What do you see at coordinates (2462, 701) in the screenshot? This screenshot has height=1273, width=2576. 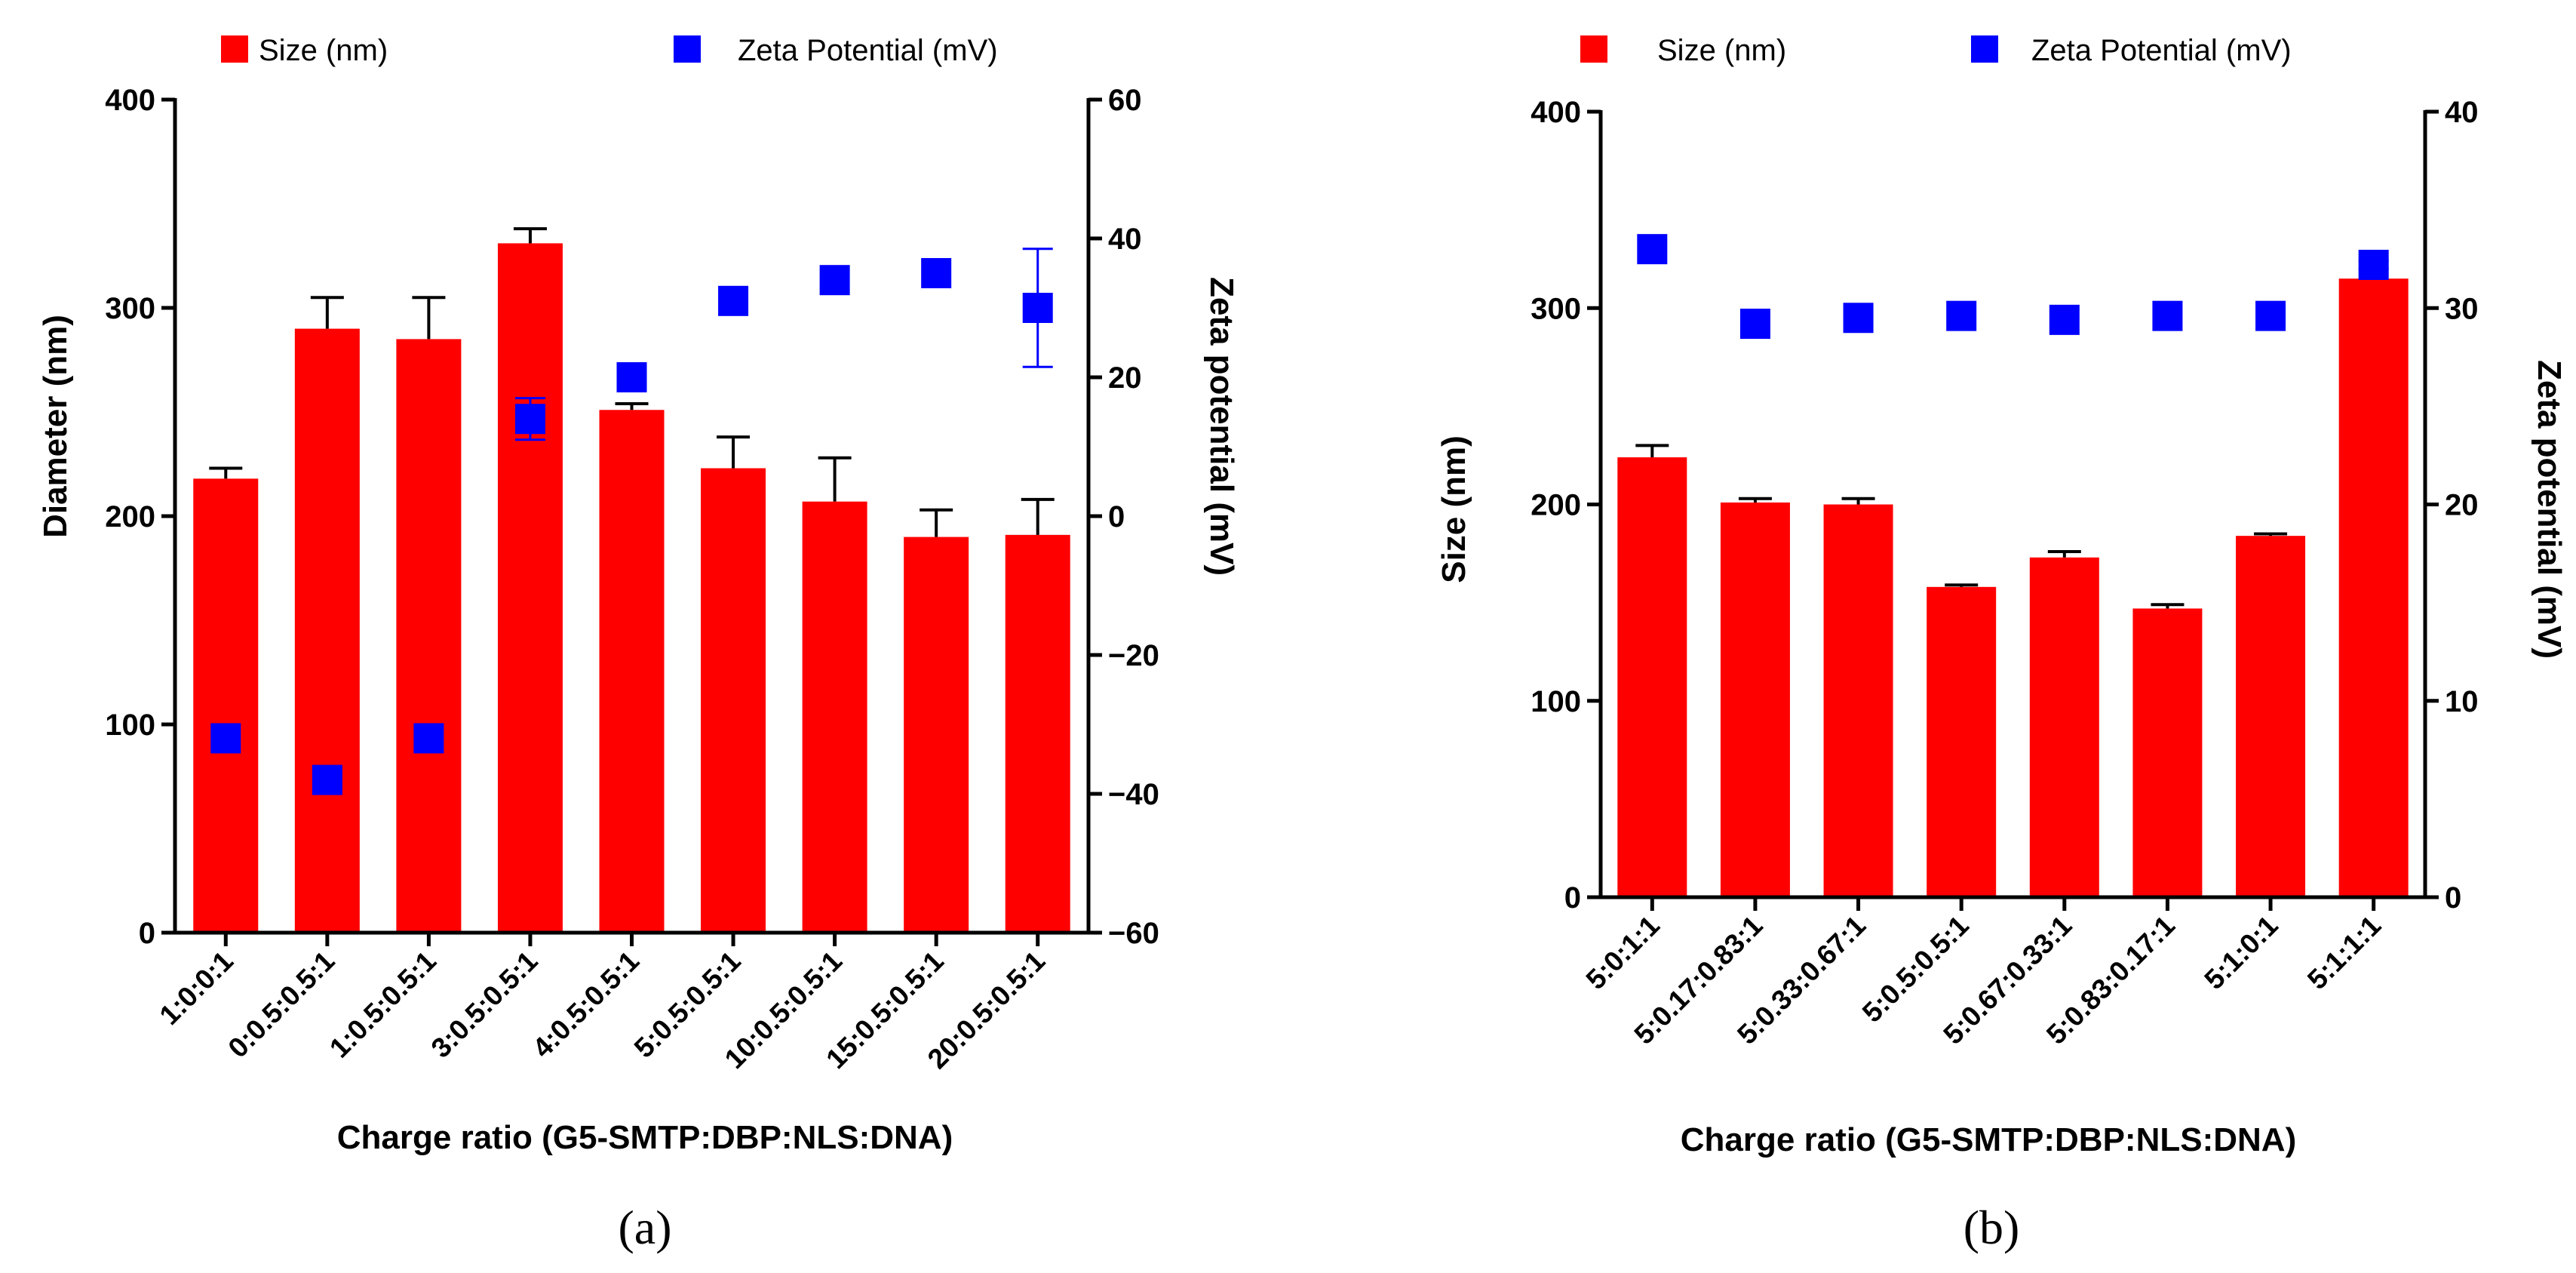 I see `y2-tick-label-1: 10` at bounding box center [2462, 701].